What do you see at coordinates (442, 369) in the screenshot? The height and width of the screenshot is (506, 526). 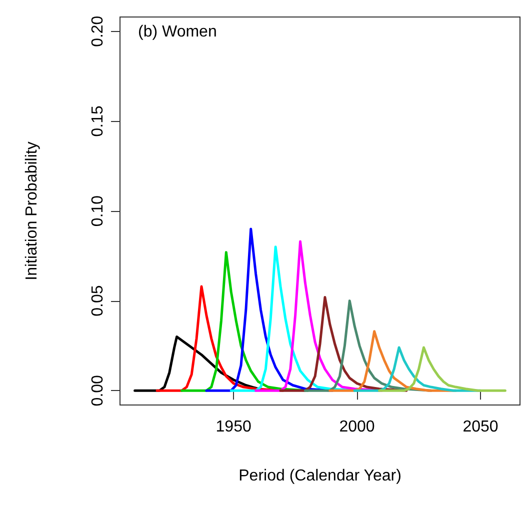 I see `line-series` at bounding box center [442, 369].